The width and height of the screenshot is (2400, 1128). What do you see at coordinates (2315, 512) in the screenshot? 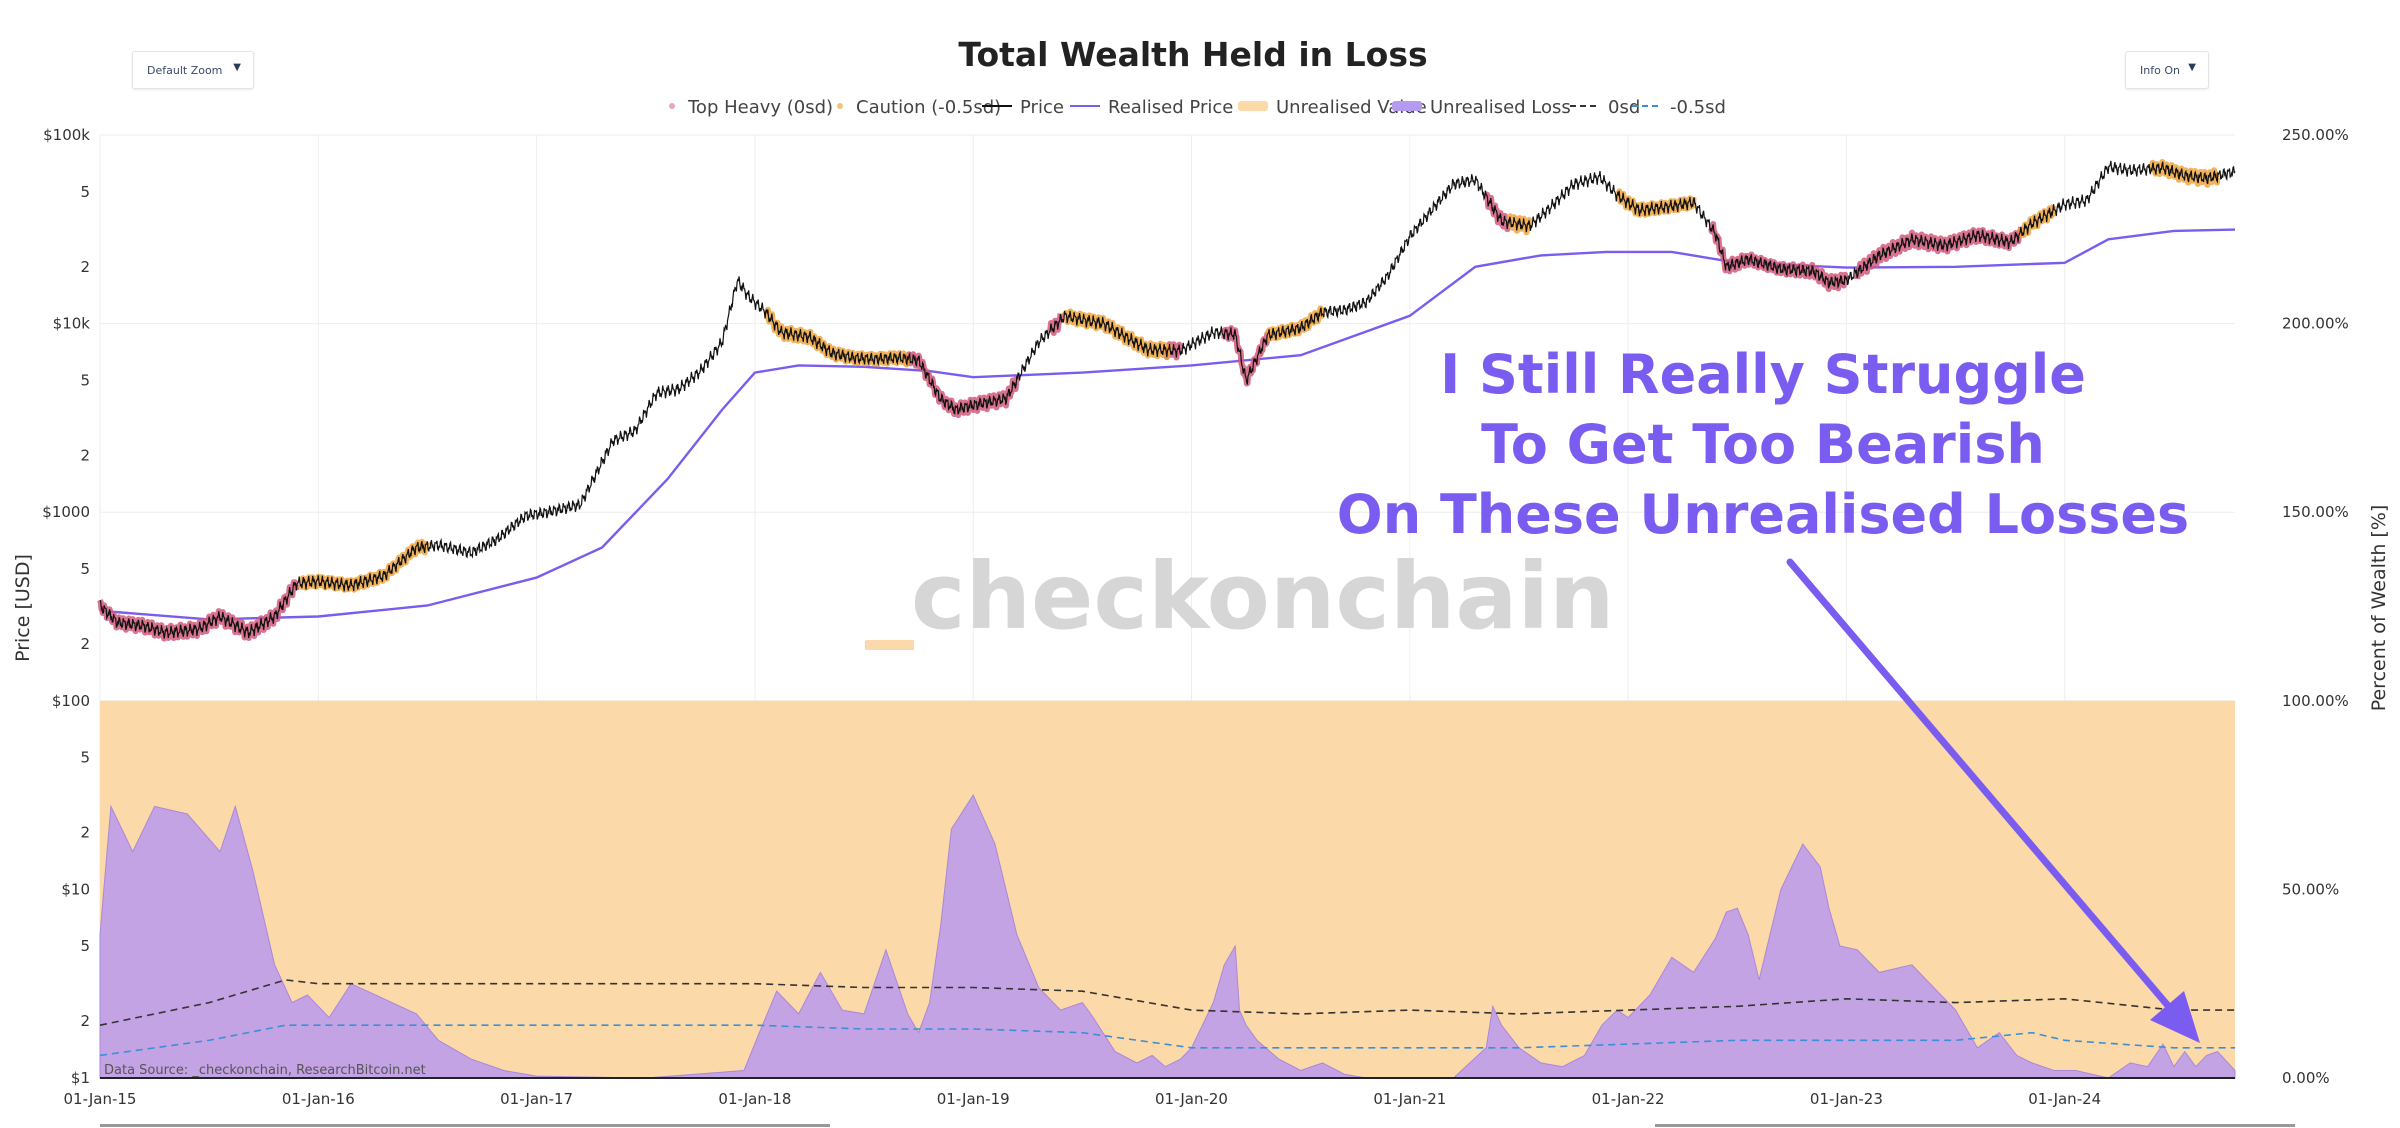
I see `y-right-tick-label: 150.00%` at bounding box center [2315, 512].